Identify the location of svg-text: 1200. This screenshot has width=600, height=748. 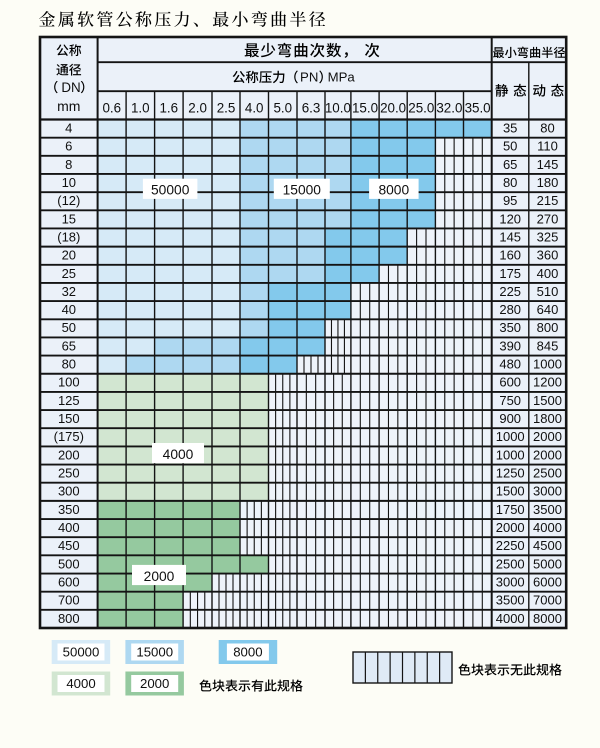
(547, 382).